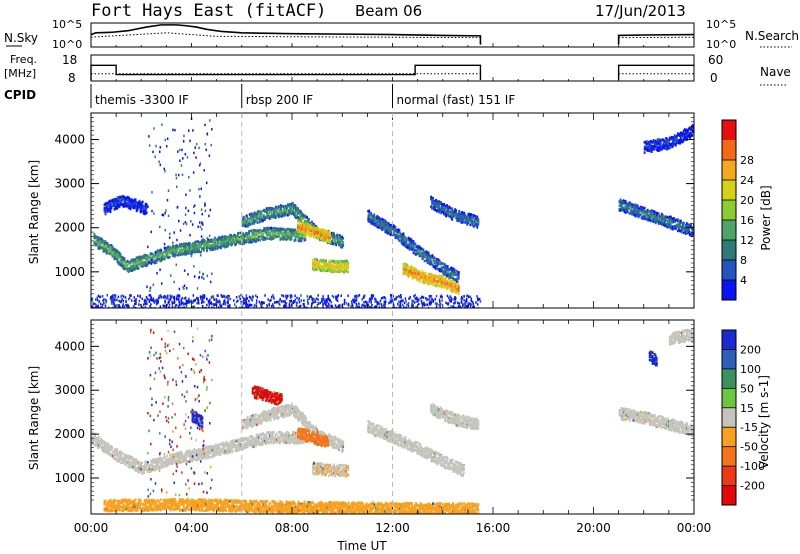 The image size is (800, 554). I want to click on colorbar-tick-label: 8, so click(743, 260).